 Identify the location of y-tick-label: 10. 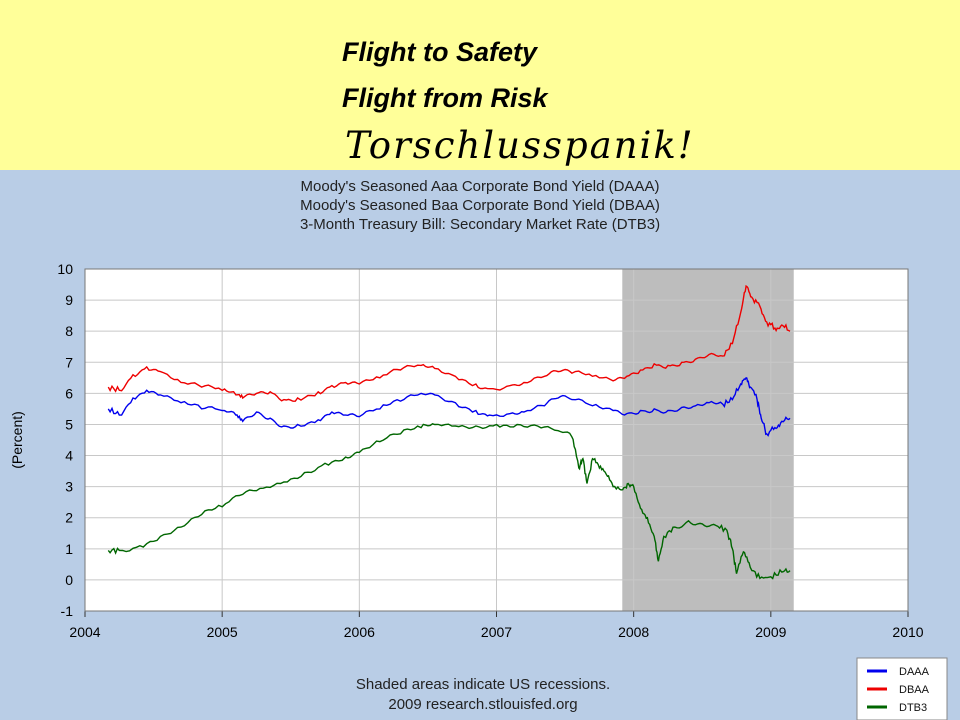
(65, 269).